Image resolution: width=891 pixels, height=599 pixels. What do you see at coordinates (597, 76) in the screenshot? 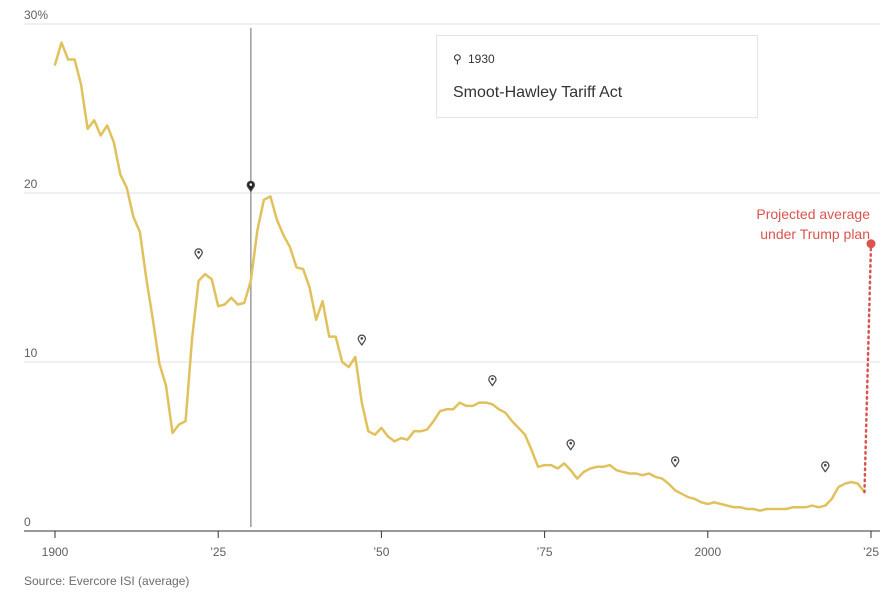
I see `event-tooltip: ⚲ 1930 Smoot-Hawley Tariff Act` at bounding box center [597, 76].